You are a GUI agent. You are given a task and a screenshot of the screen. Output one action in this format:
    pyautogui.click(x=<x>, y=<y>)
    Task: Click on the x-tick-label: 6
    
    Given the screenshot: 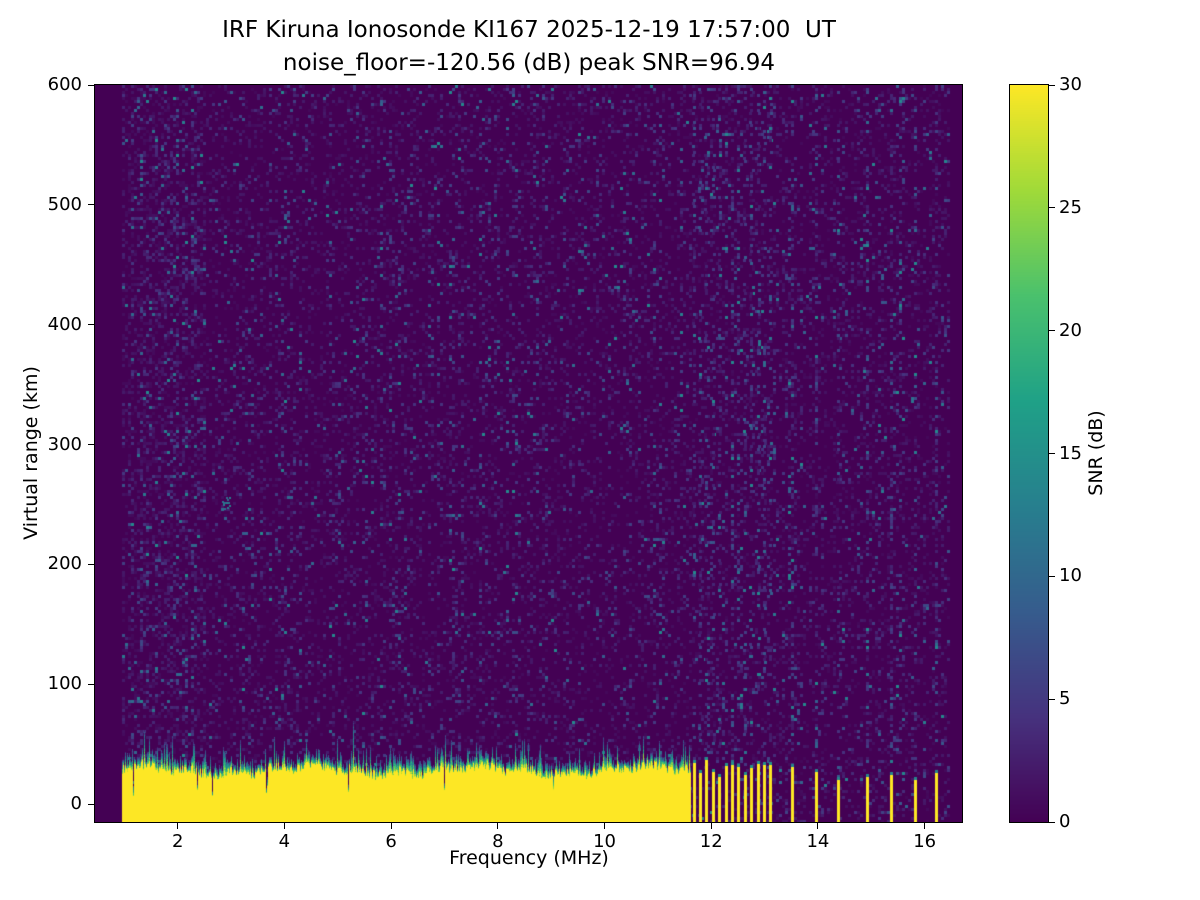 What is the action you would take?
    pyautogui.click(x=391, y=841)
    